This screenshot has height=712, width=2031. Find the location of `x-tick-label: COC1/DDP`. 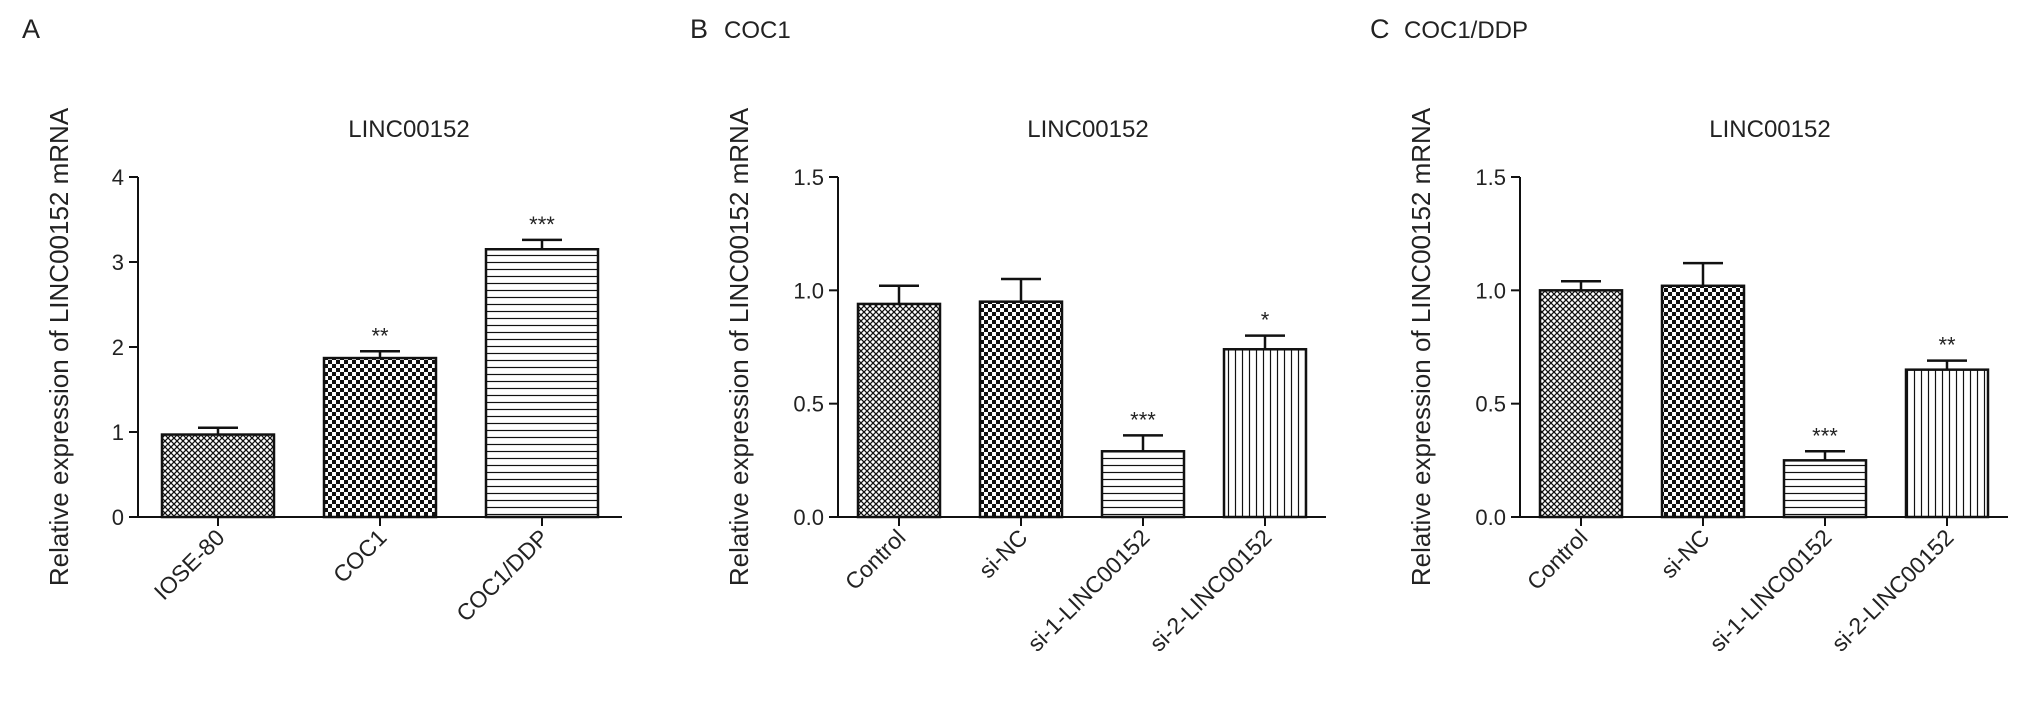

x-tick-label: COC1/DDP is located at coordinates (502, 575).